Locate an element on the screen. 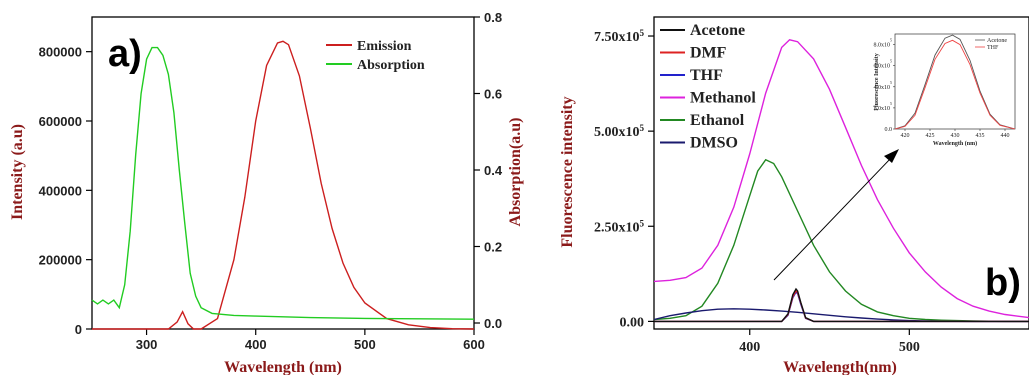 The image size is (1029, 375). panel-b-xlabel: Wavelength(nm) is located at coordinates (840, 367).